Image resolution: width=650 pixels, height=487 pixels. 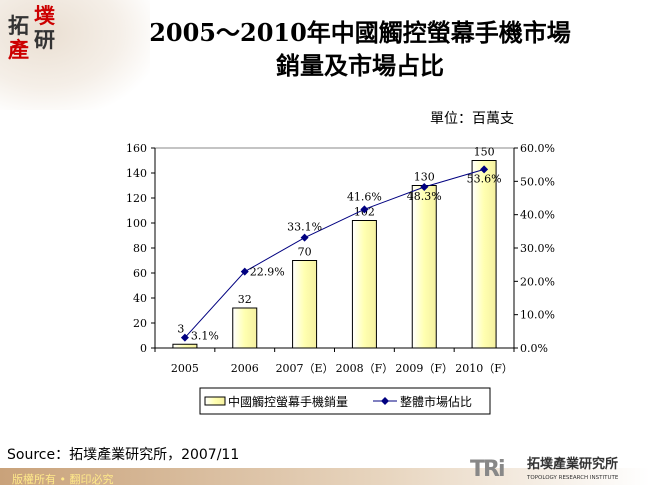 I want to click on left-tick-label: 120, so click(x=136, y=198).